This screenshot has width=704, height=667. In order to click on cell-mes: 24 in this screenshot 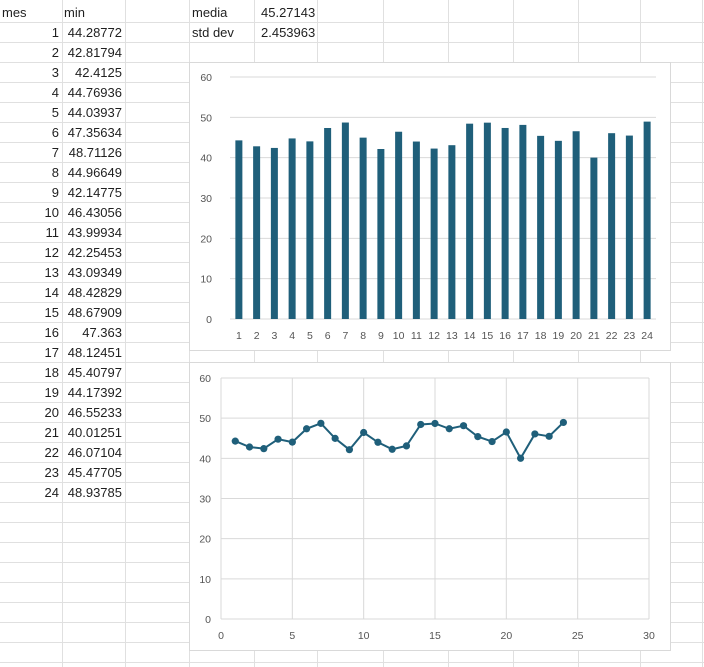, I will do `click(51, 492)`.